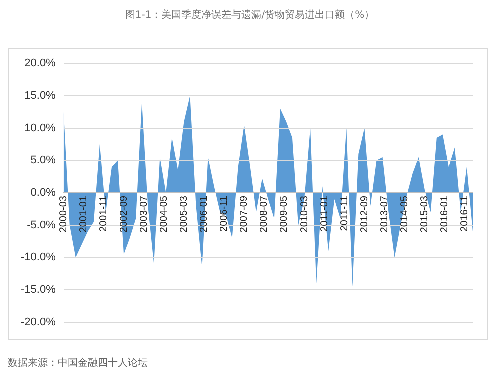  Describe the element at coordinates (164, 214) in the screenshot. I see `x-tick-label: 2004-05` at that location.